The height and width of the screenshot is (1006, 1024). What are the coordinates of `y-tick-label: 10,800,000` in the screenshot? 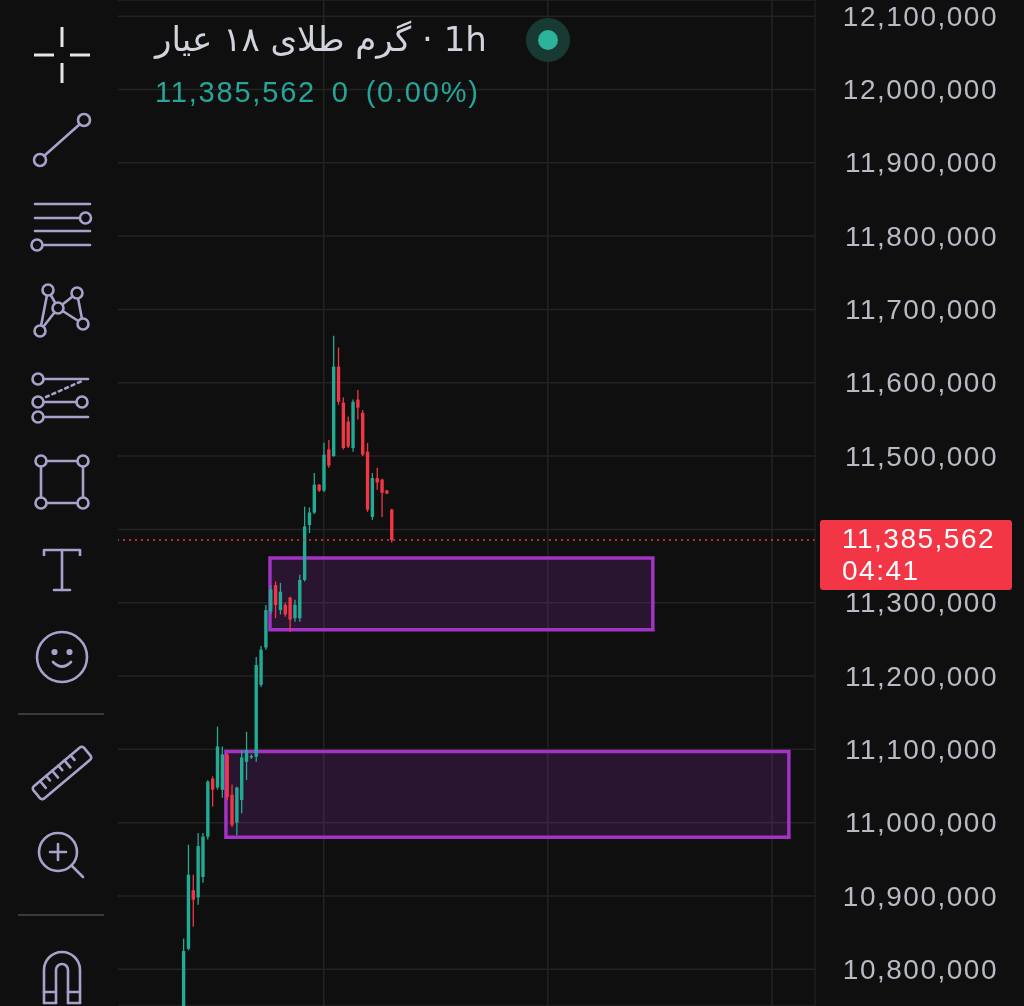 It's located at (920, 969).